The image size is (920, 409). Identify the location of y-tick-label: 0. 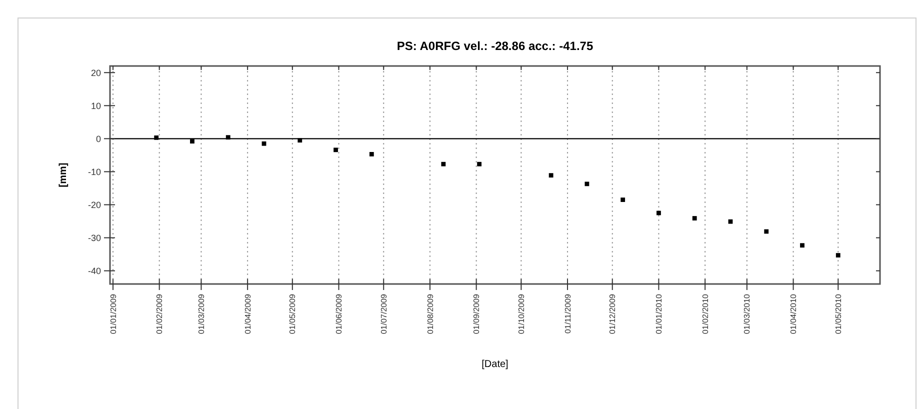
(98, 139).